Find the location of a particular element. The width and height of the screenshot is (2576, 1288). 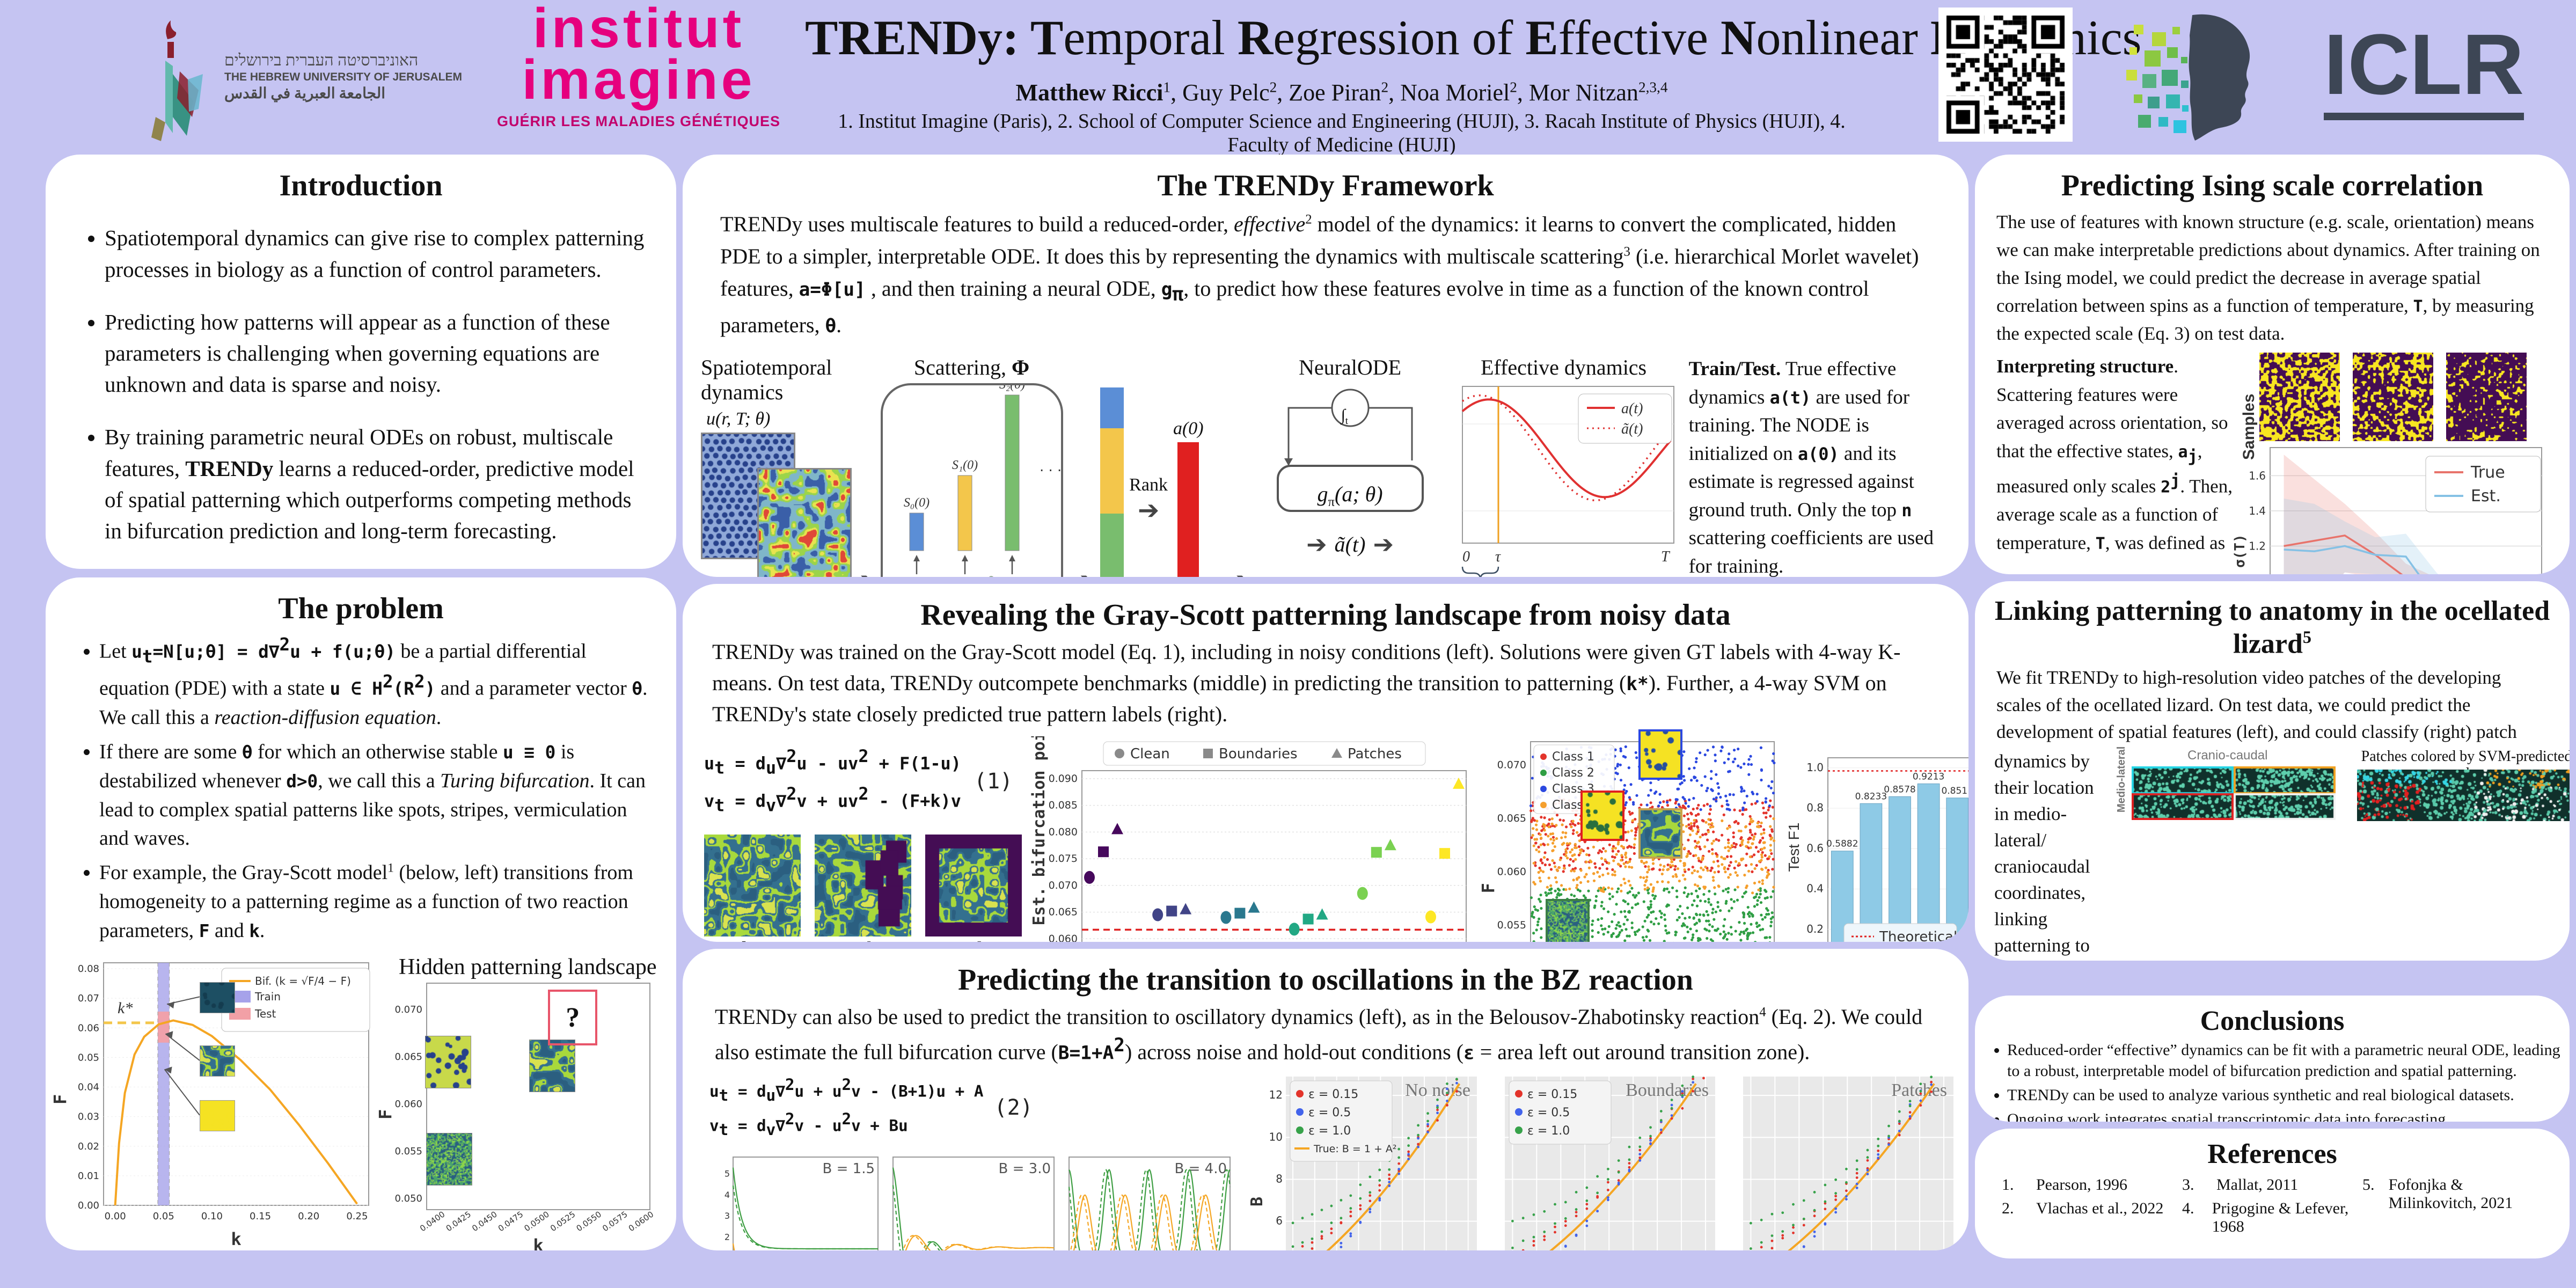

svg-text: Clean is located at coordinates (1150, 754).